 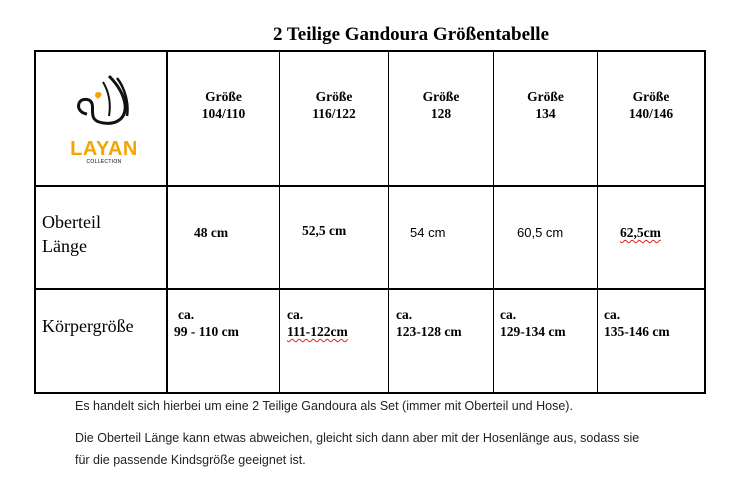 I want to click on page-title: 2 Teilige Gandoura Größentabelle, so click(x=411, y=34).